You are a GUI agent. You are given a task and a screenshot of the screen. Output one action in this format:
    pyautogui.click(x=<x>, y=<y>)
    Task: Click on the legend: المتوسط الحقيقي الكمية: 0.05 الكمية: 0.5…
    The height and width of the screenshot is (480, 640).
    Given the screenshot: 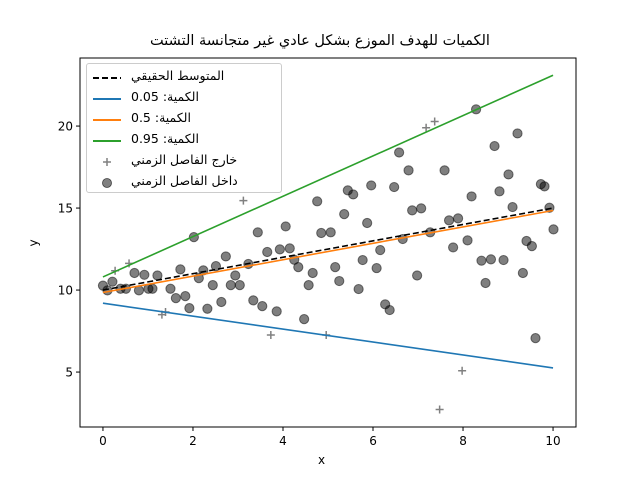 What is the action you would take?
    pyautogui.click(x=184, y=128)
    